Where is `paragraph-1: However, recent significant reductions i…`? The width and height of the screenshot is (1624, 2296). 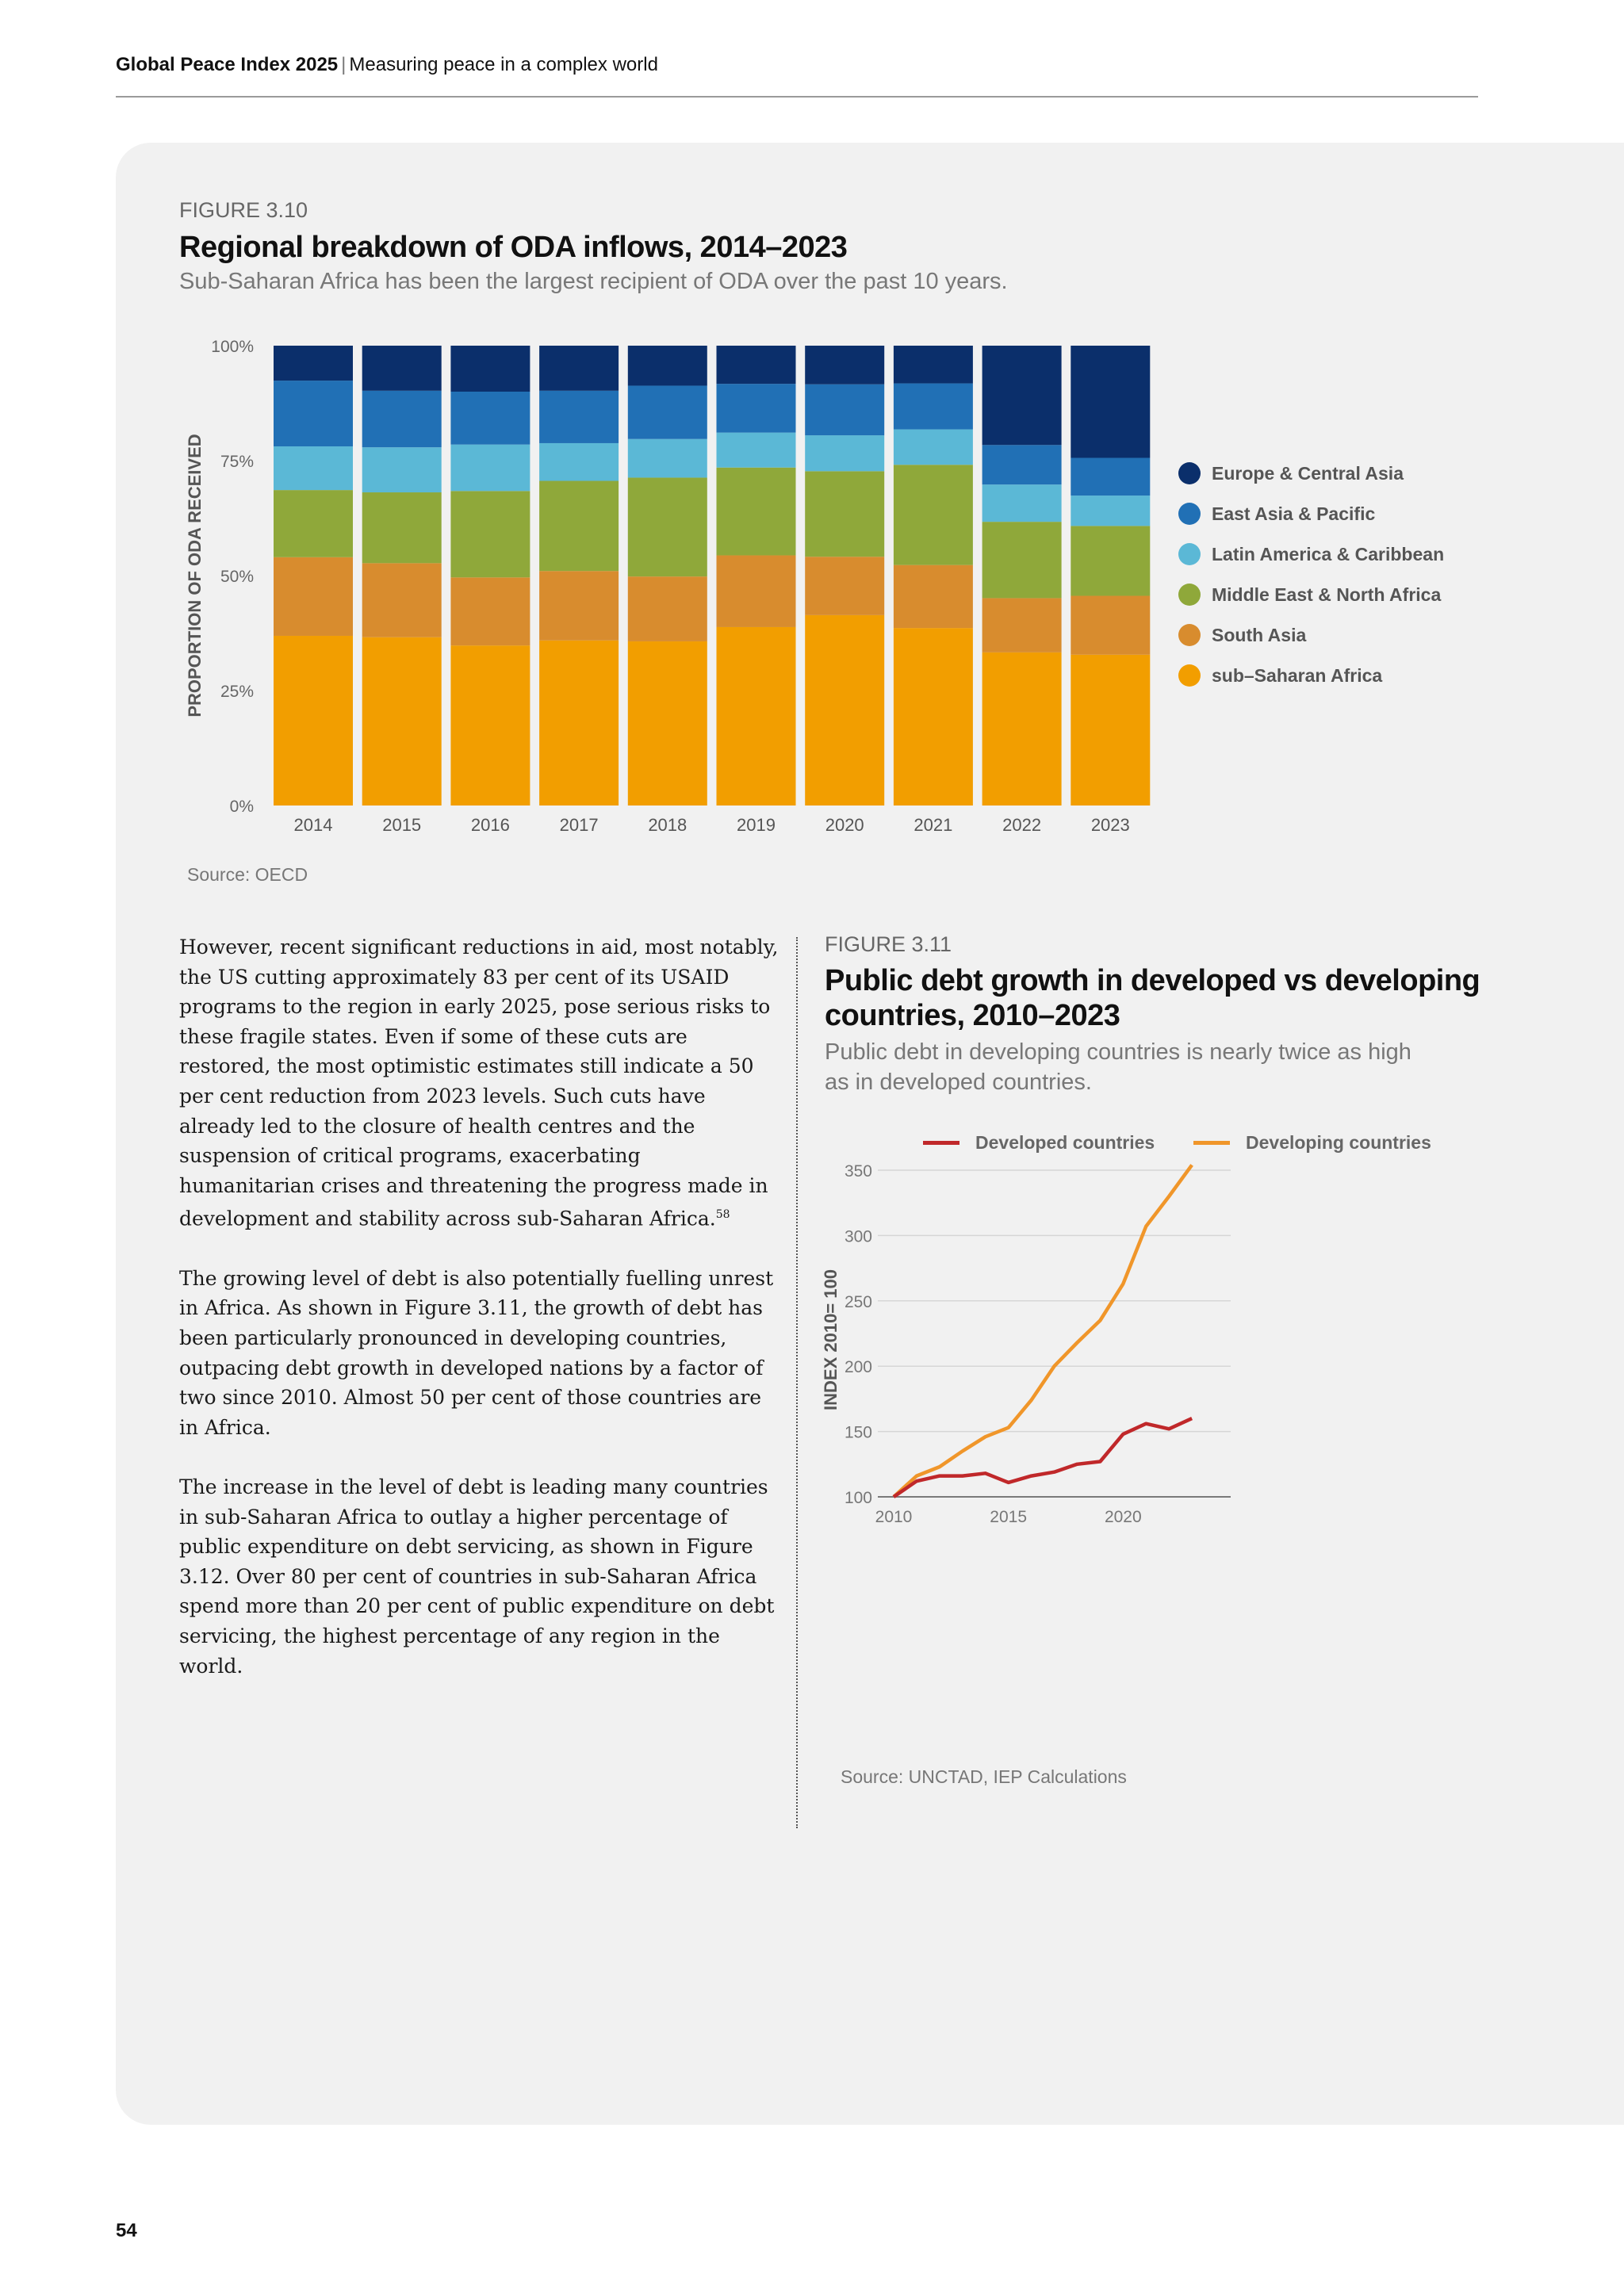 paragraph-1: However, recent significant reductions i… is located at coordinates (480, 1083).